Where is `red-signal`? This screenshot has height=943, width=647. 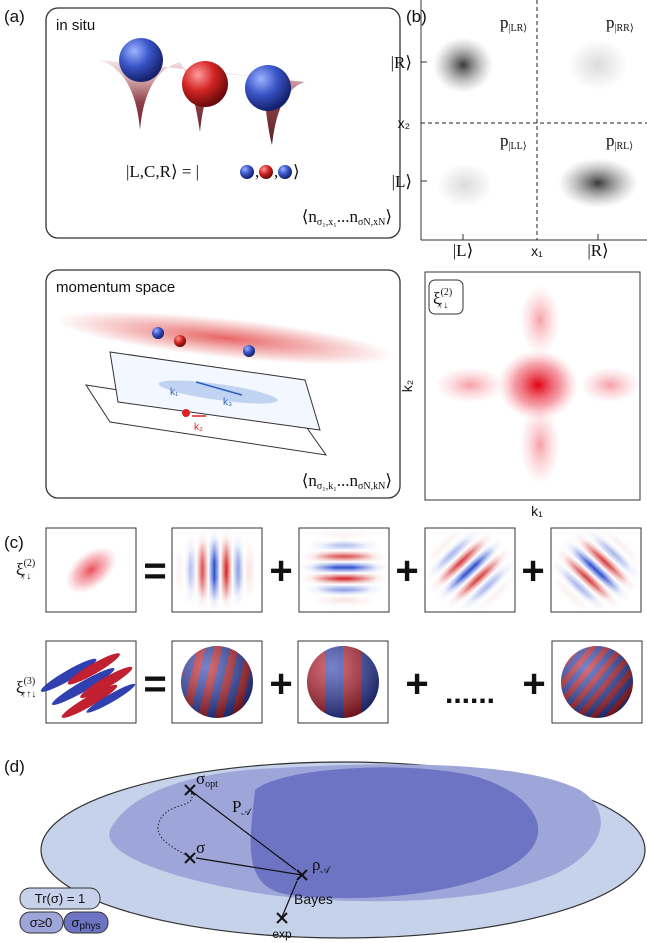
red-signal is located at coordinates (186, 413).